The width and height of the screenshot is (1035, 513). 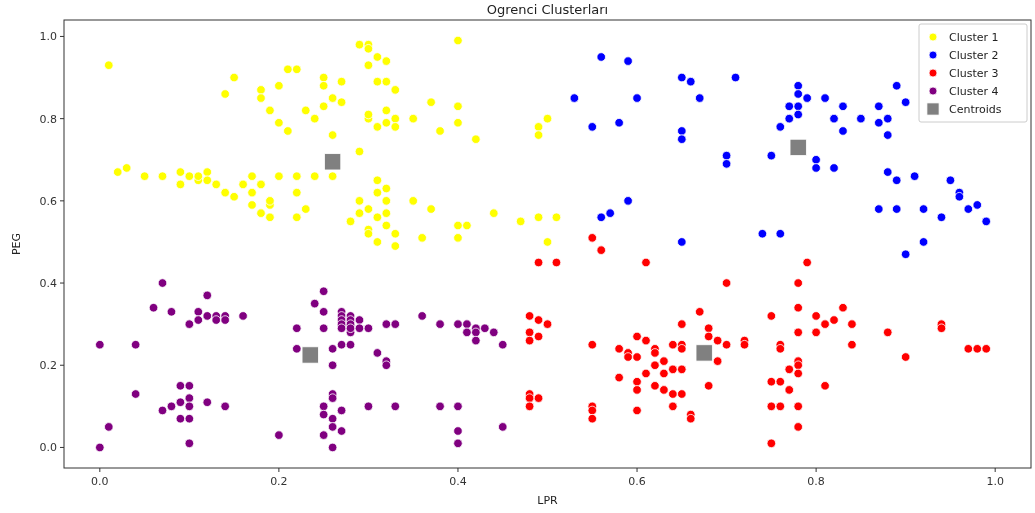 What do you see at coordinates (279, 481) in the screenshot?
I see `x-tick-label: 0.2` at bounding box center [279, 481].